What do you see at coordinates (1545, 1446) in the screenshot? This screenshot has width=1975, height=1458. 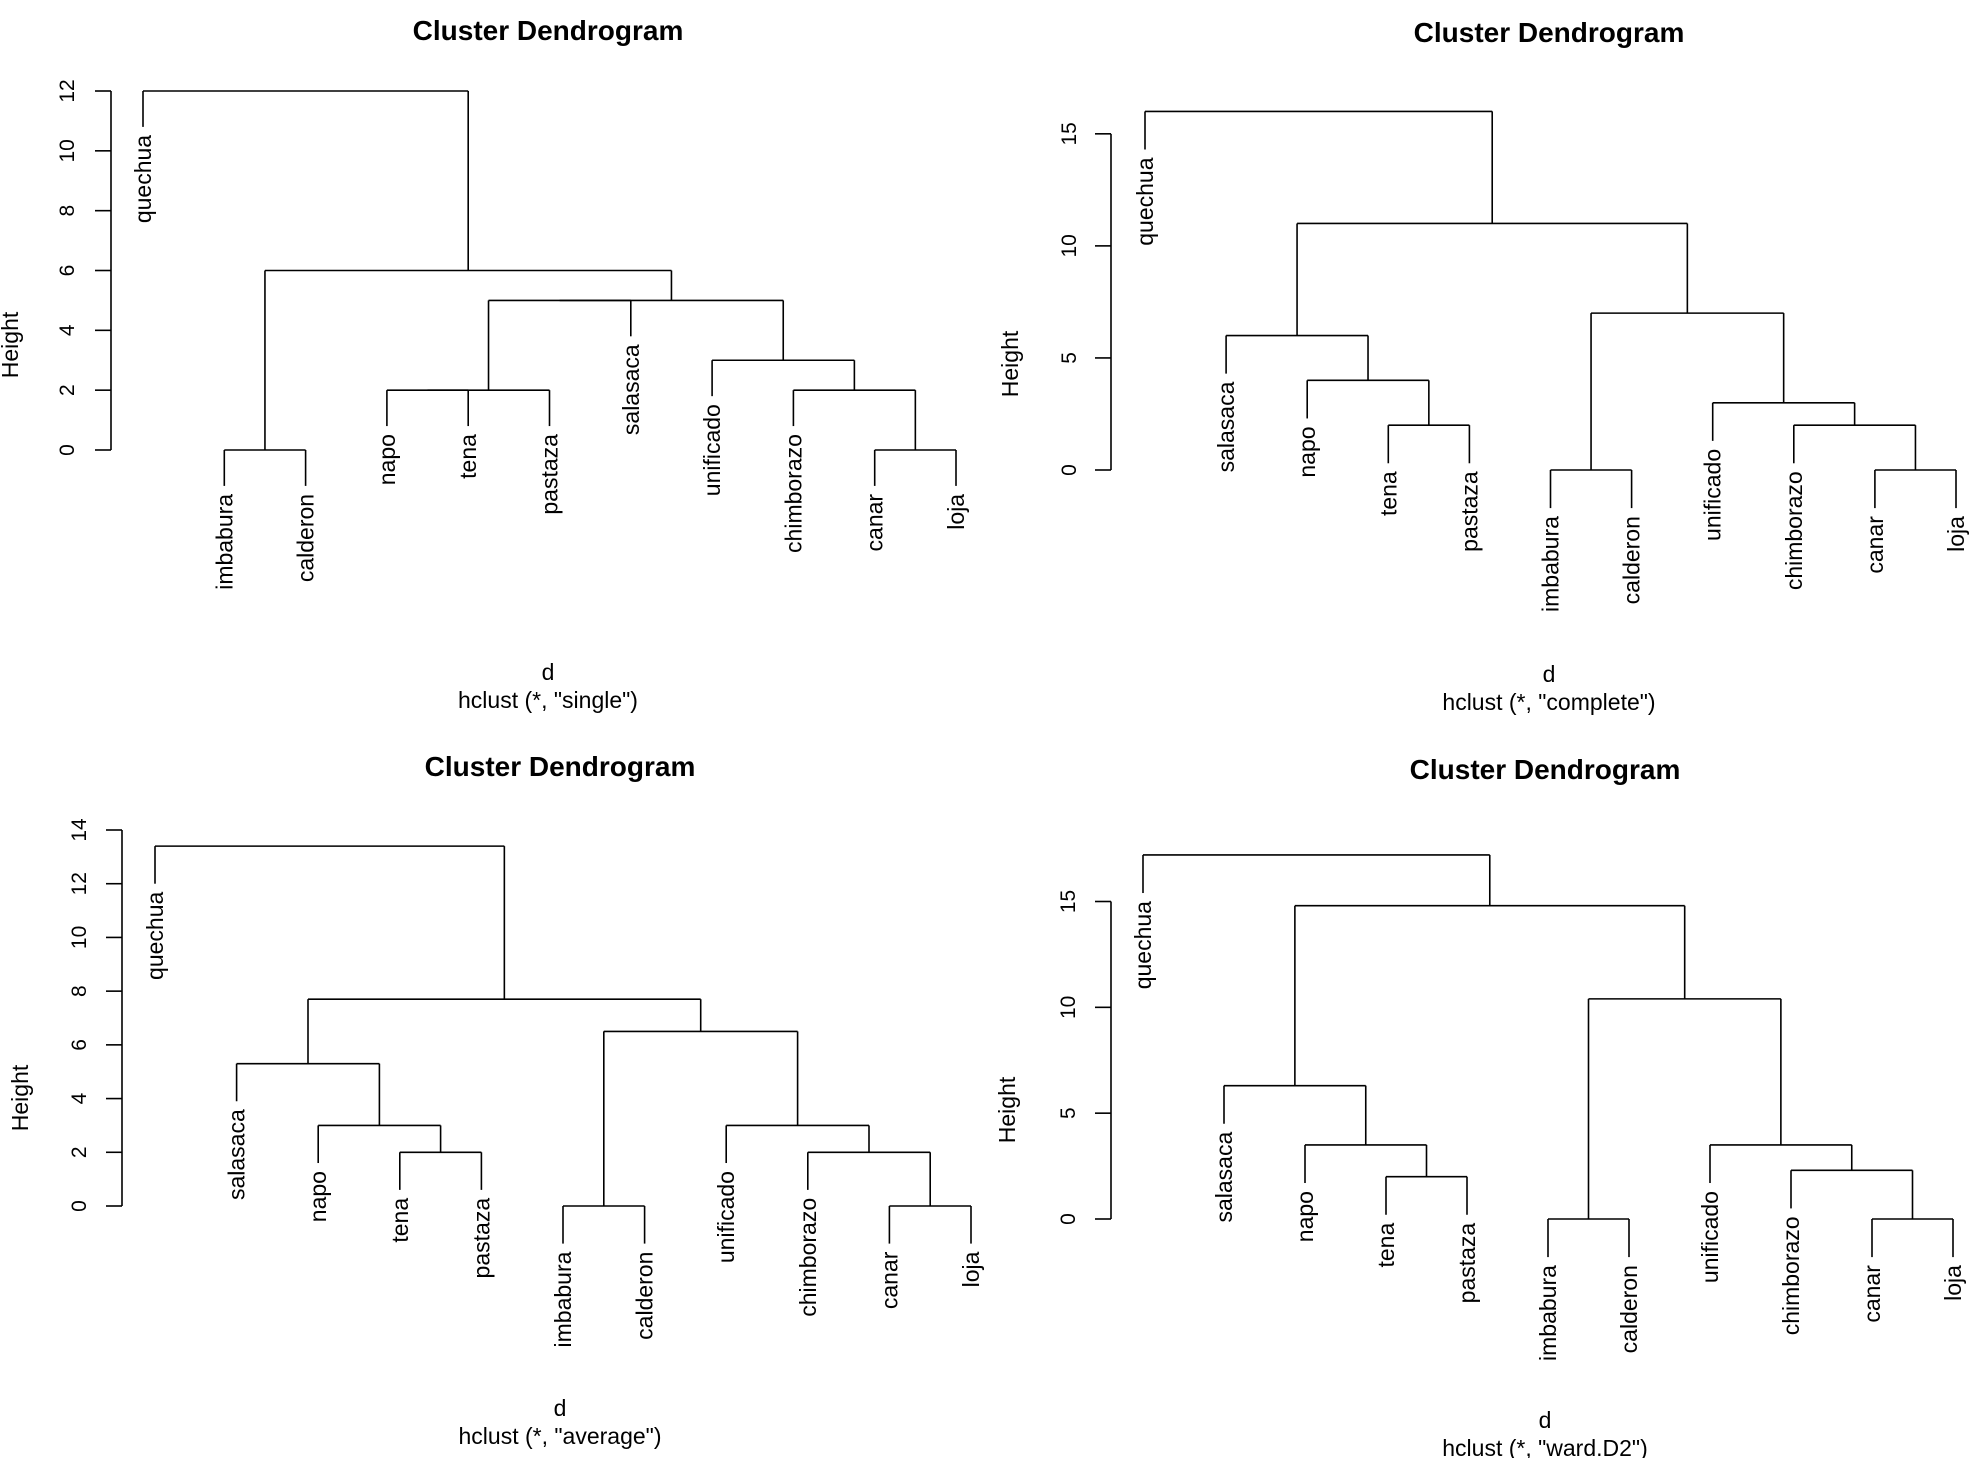 I see `method-label: hclust (*, "ward.D2")` at bounding box center [1545, 1446].